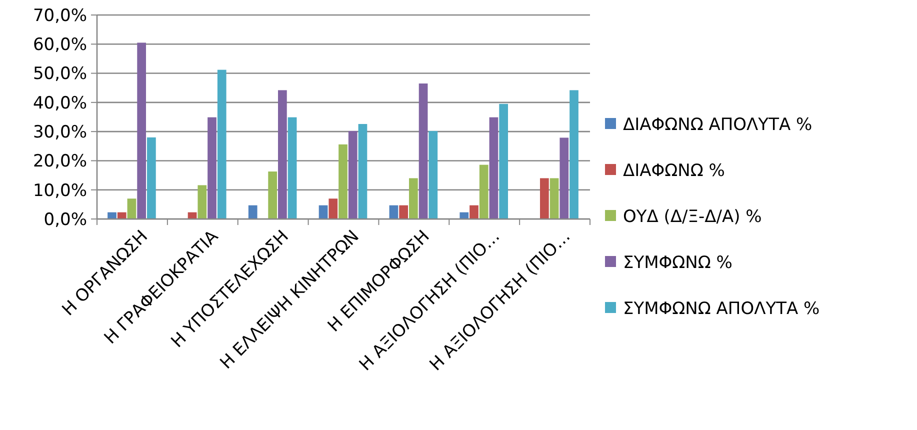 The height and width of the screenshot is (430, 917). I want to click on y-tick-label: 0,0%, so click(65, 220).